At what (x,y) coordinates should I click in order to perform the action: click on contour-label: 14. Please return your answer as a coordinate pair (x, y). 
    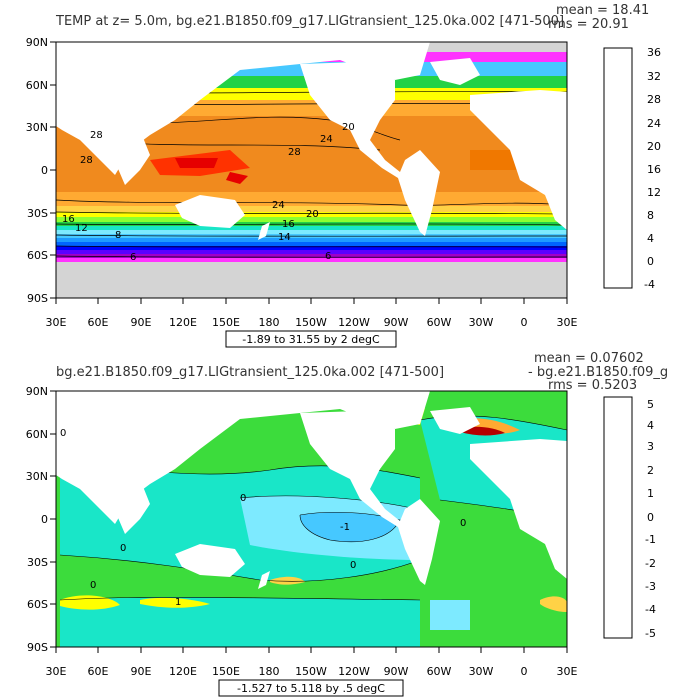
    Looking at the image, I should click on (284, 237).